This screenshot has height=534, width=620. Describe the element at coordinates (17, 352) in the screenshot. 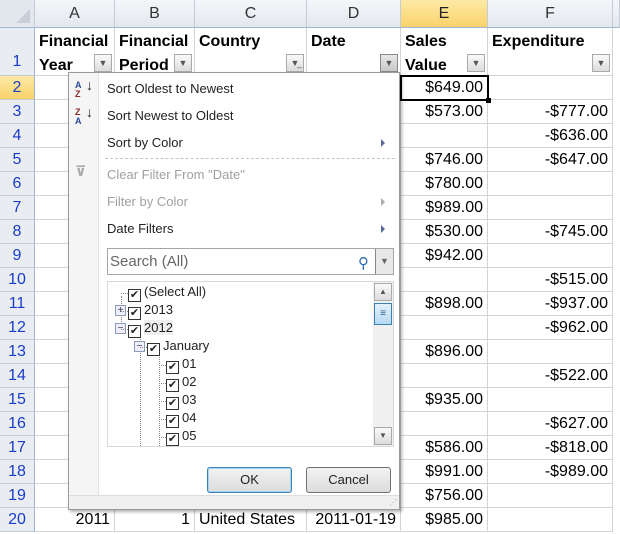

I see `row-header-13: 13` at that location.